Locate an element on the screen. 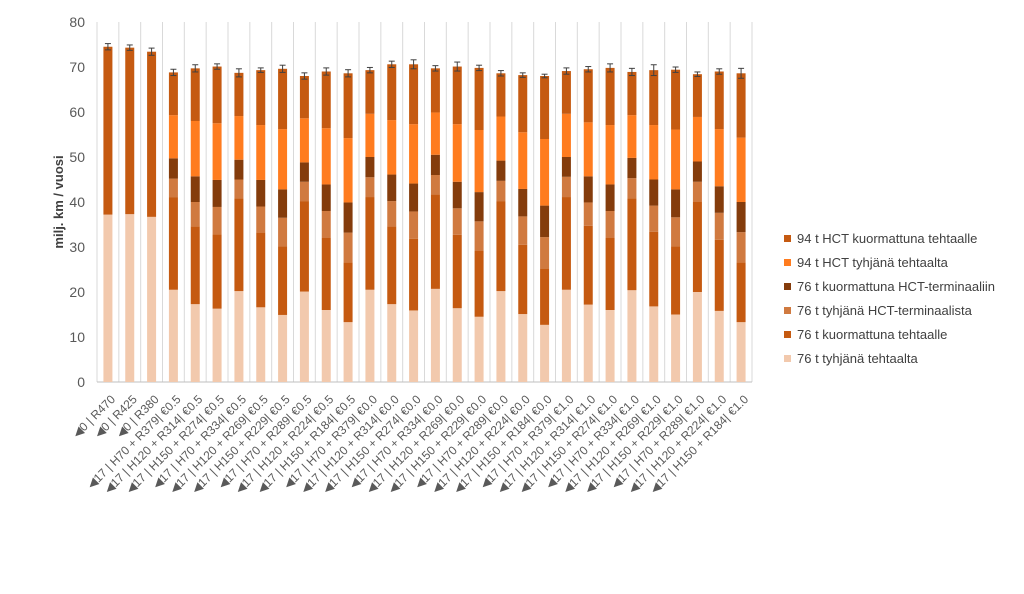  legend-item: 76 t kuormattuna tehtaalle is located at coordinates (904, 334).